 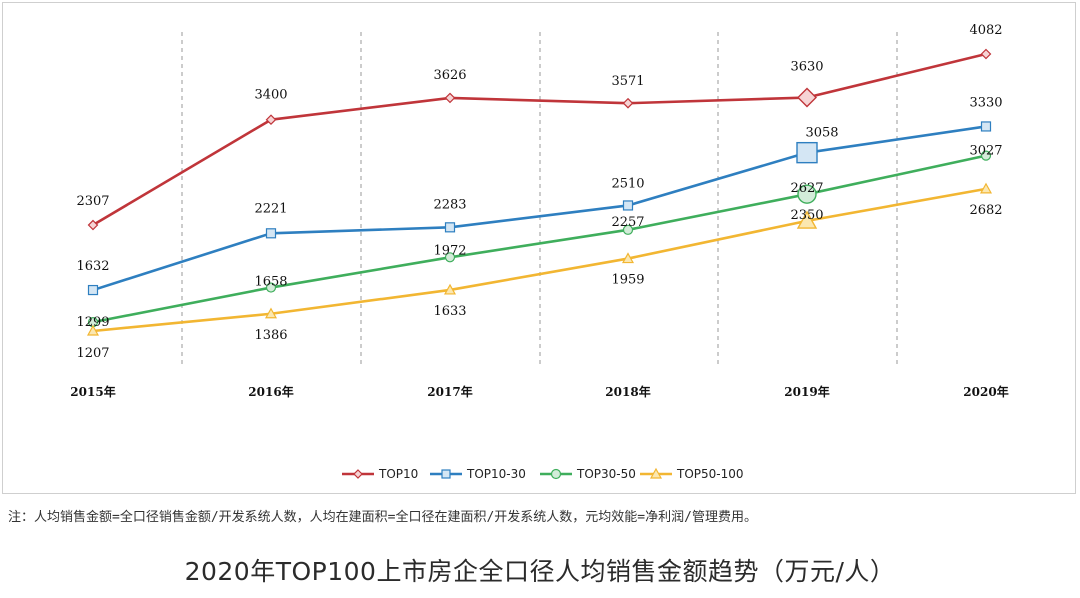 What do you see at coordinates (821, 133) in the screenshot?
I see `data-label: 3058` at bounding box center [821, 133].